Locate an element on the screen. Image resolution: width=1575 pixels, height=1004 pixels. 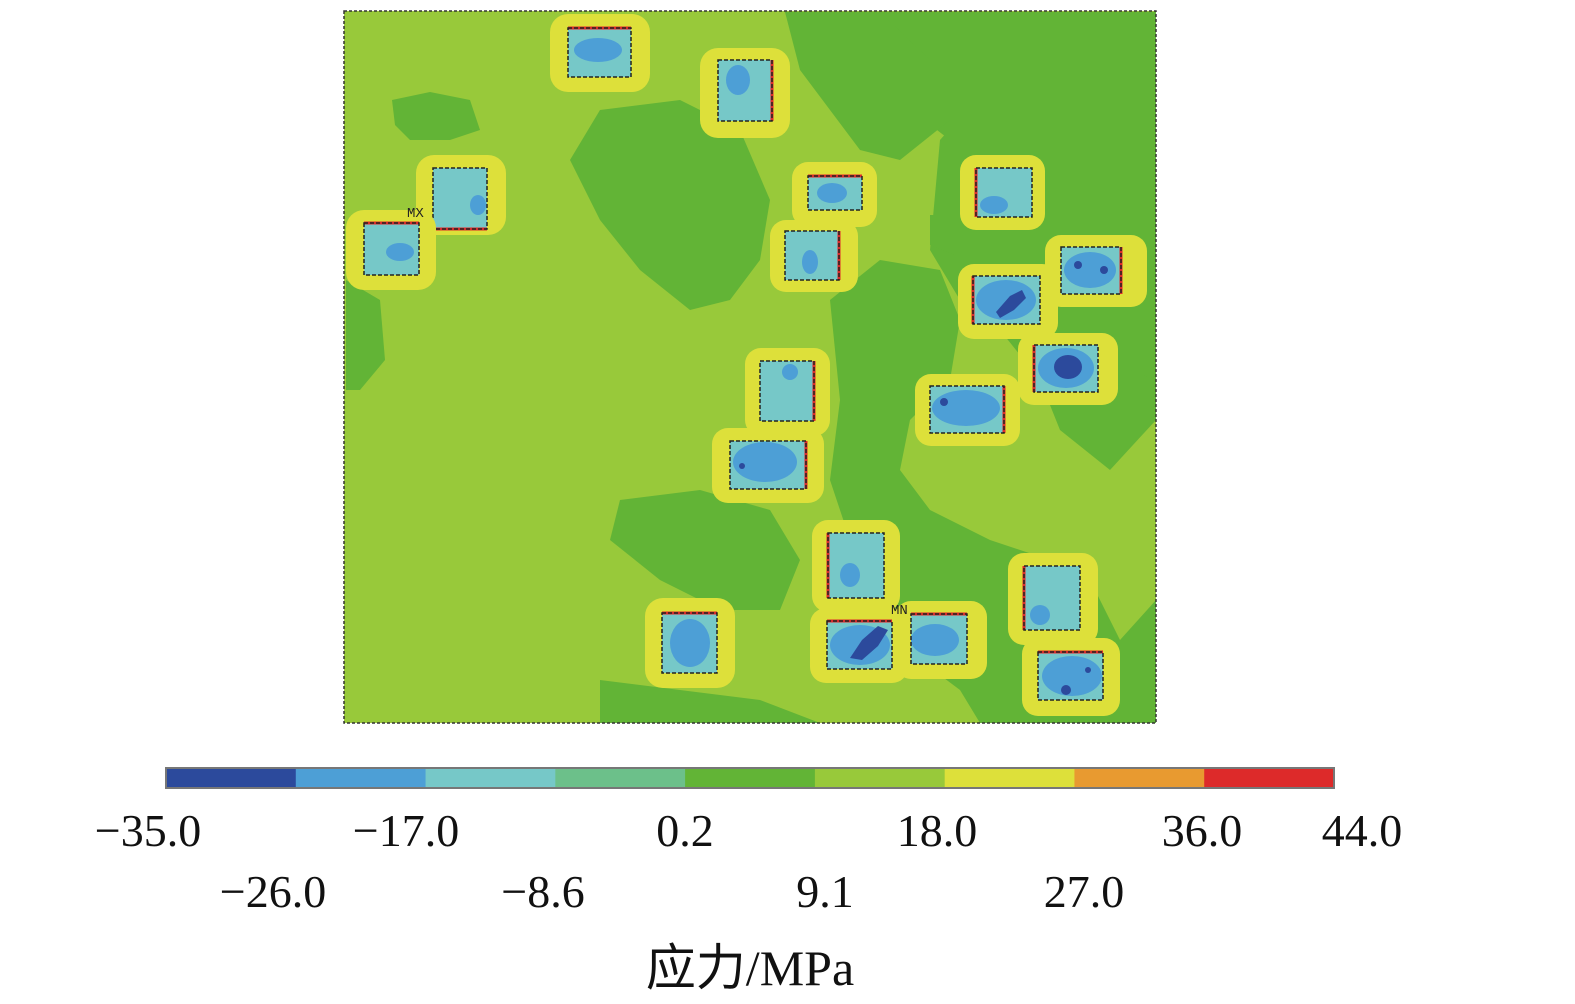
tick-label-lower: −8.6 is located at coordinates (542, 891).